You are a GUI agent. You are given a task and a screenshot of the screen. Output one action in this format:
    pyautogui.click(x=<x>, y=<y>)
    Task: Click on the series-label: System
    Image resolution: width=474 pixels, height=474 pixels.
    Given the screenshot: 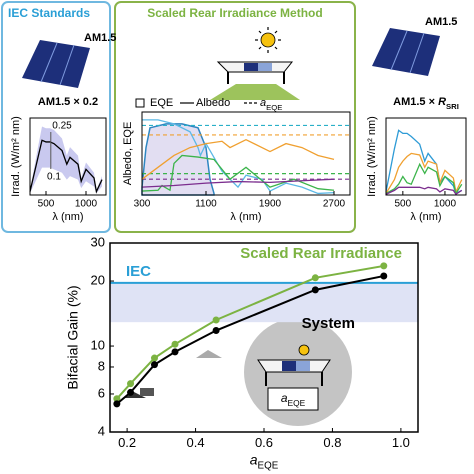 What is the action you would take?
    pyautogui.click(x=328, y=323)
    